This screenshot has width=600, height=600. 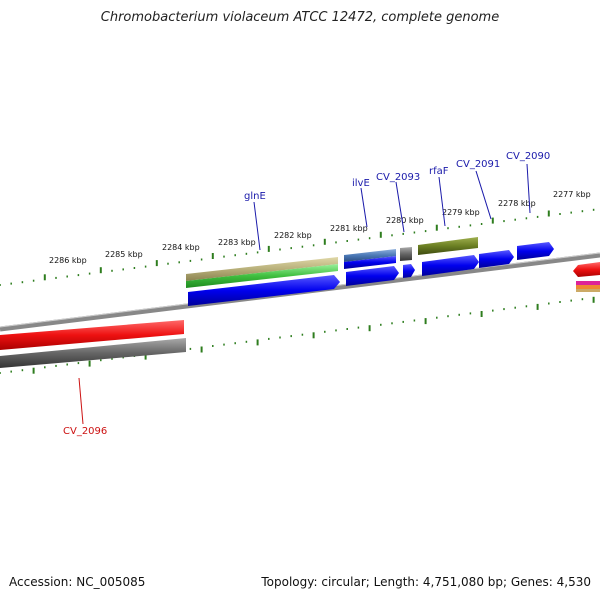 I want to click on gene-label-cv2091: CV_2091, so click(x=478, y=164).